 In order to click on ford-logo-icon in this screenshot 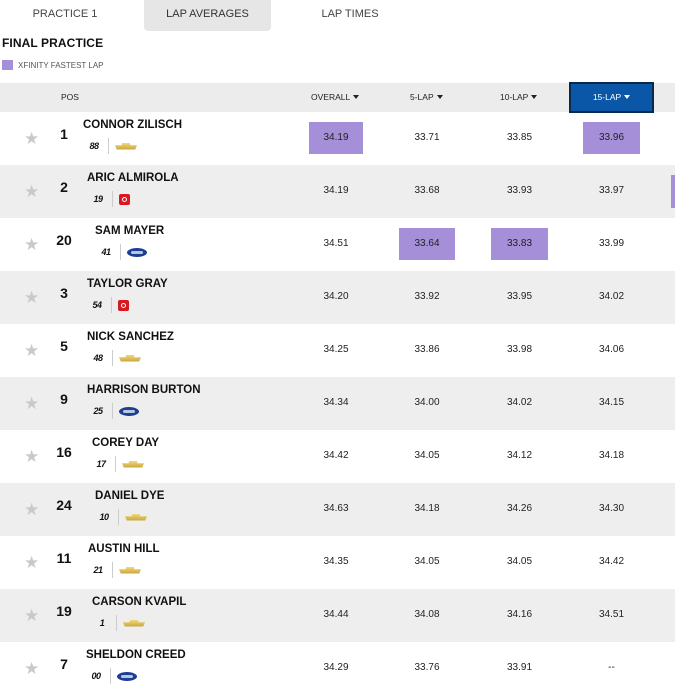, I will do `click(129, 411)`.